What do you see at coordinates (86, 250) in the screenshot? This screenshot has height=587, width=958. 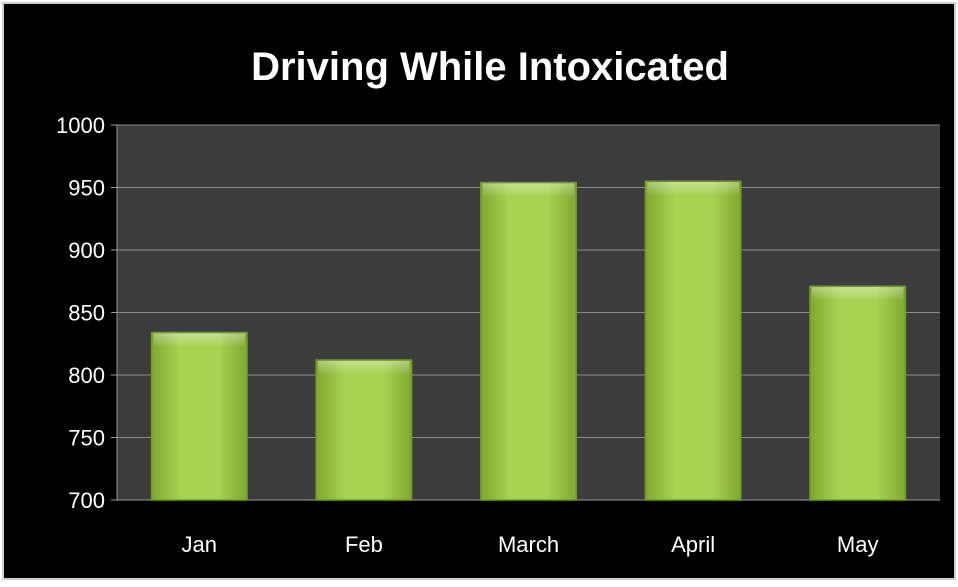 I see `y-tick-label: 900` at bounding box center [86, 250].